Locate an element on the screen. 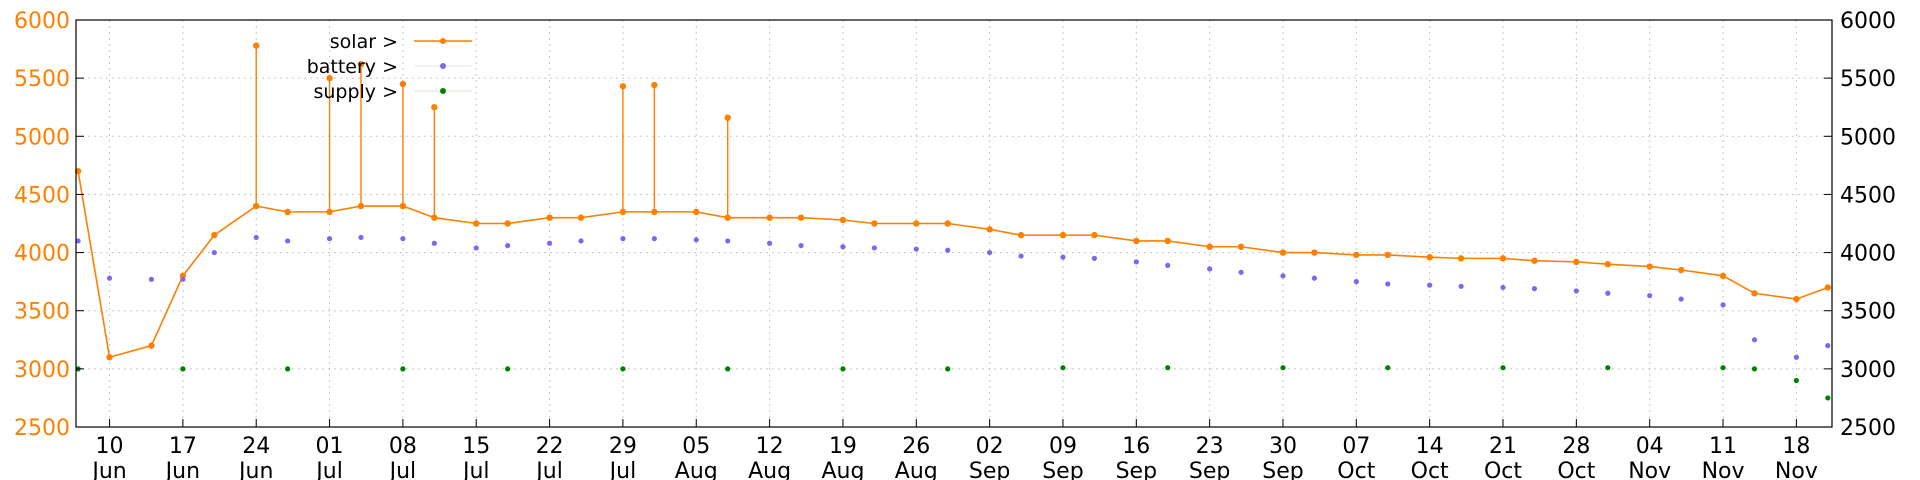  y-tick-label: 5500 is located at coordinates (42, 79).